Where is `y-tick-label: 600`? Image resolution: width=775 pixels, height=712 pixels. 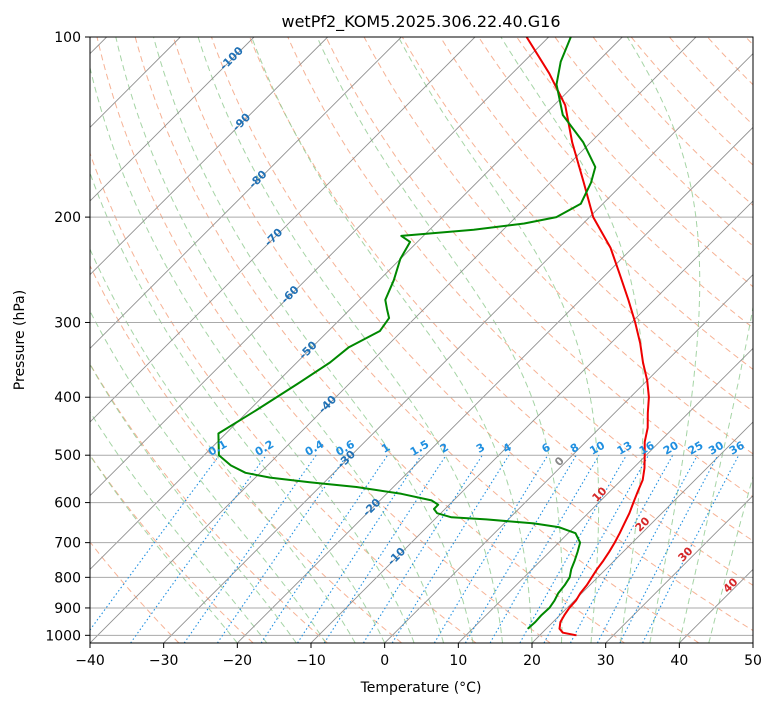
y-tick-label: 600 is located at coordinates (67, 504).